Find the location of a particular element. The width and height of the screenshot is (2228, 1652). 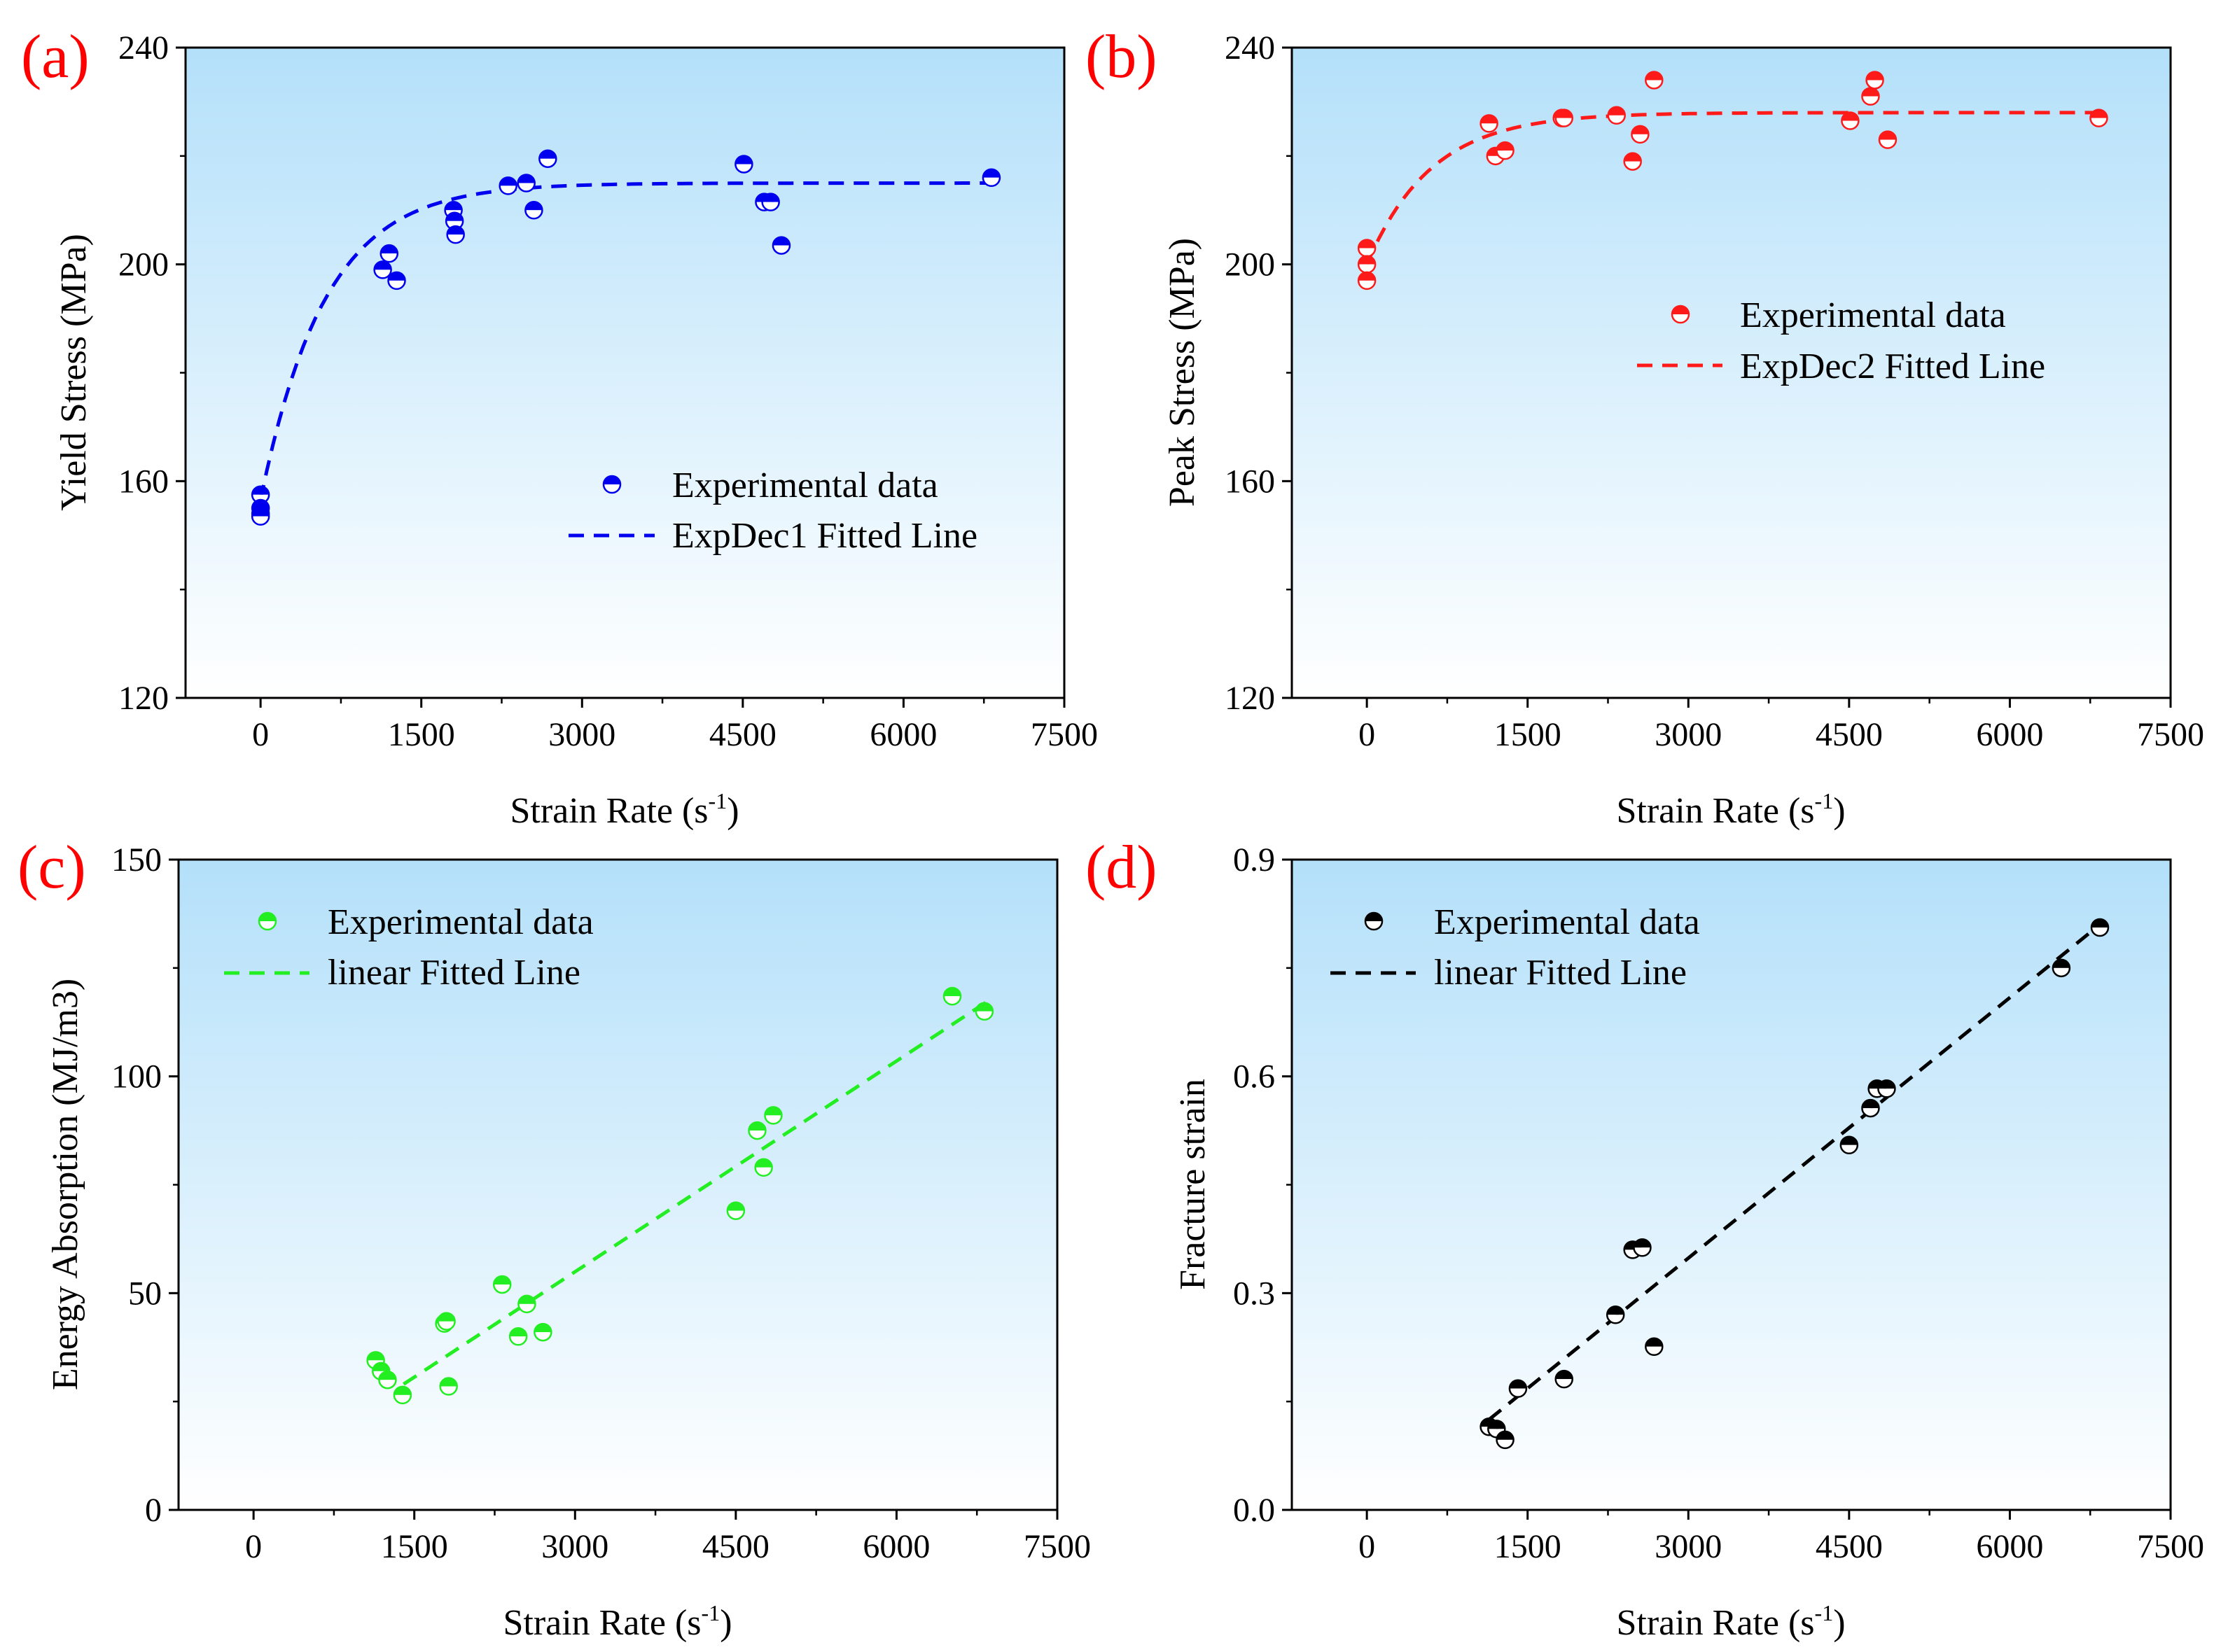

y-axis-title-a: Yield Stress (MPa) is located at coordinates (74, 372).